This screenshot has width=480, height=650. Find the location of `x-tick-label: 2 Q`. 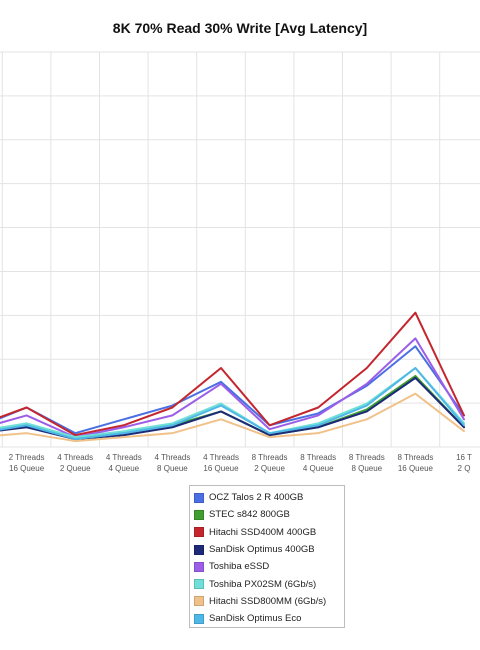

x-tick-label: 2 Q is located at coordinates (464, 468).